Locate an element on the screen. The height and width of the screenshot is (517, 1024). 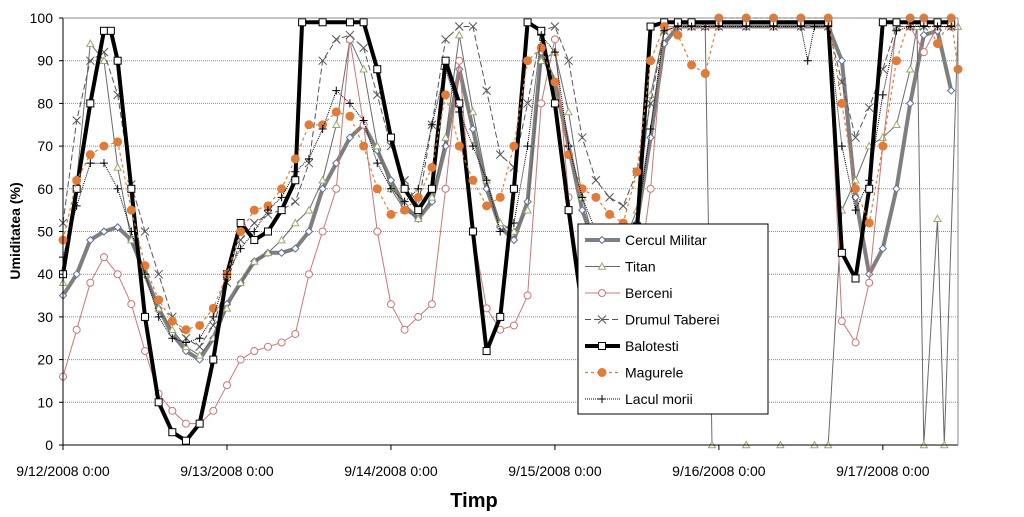
x-tick-label-1: 9/13/2008 0:00 is located at coordinates (227, 471).